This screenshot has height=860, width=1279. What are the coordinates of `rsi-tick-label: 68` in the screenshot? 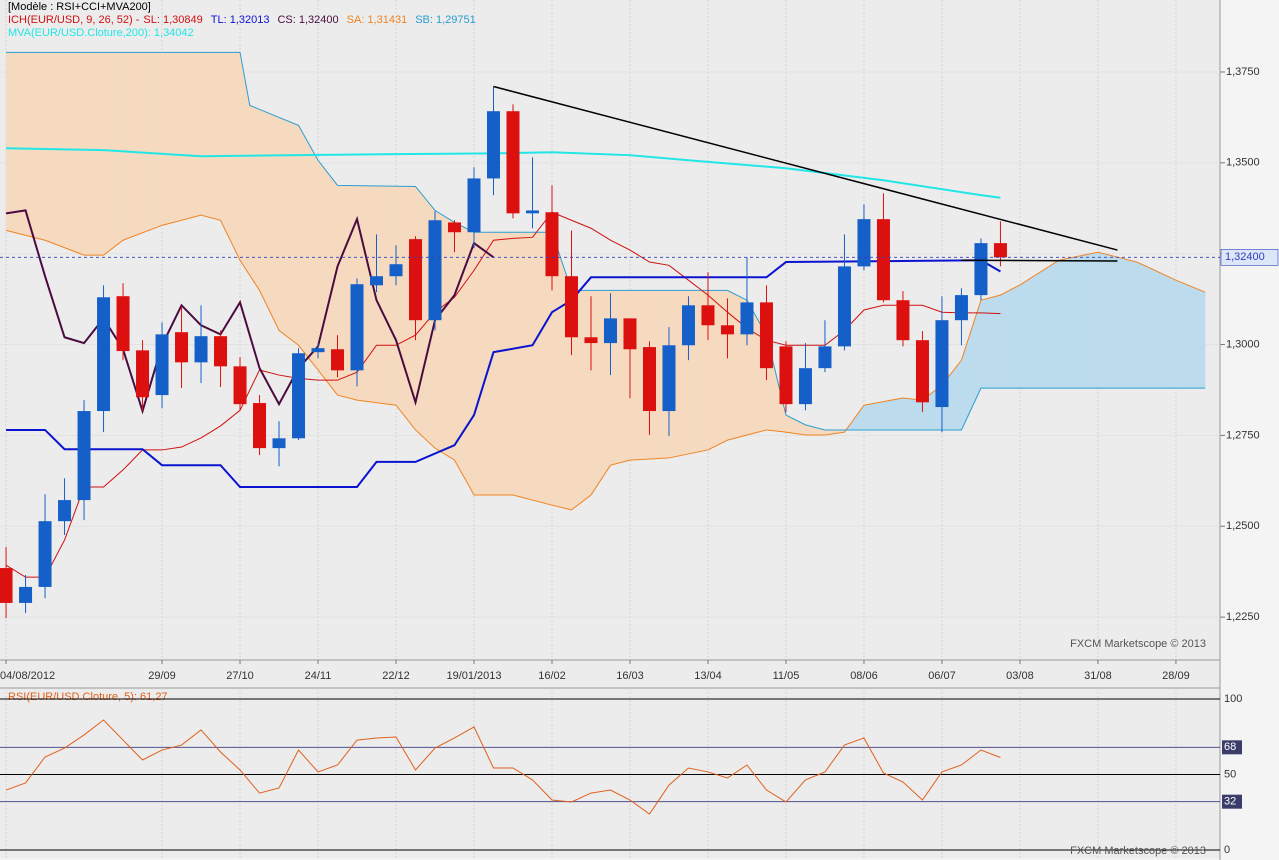 It's located at (1230, 747).